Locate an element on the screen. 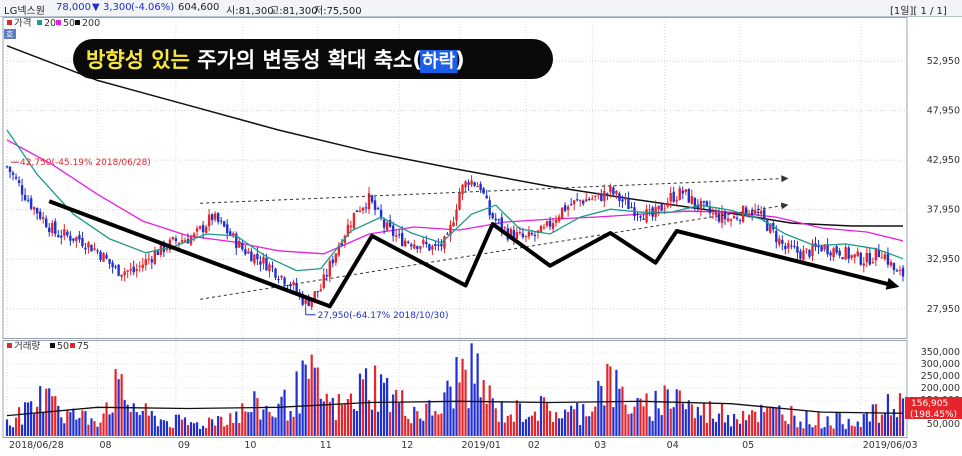 This screenshot has height=456, width=962. price-tick-label: 47,950 is located at coordinates (943, 111).